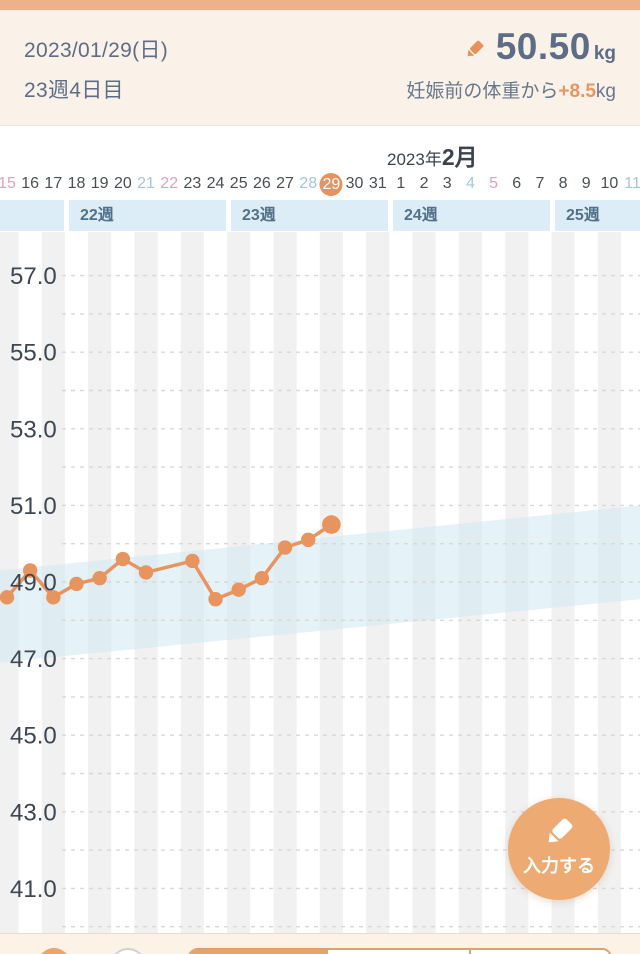  What do you see at coordinates (583, 215) in the screenshot?
I see `week-band-label: 25週` at bounding box center [583, 215].